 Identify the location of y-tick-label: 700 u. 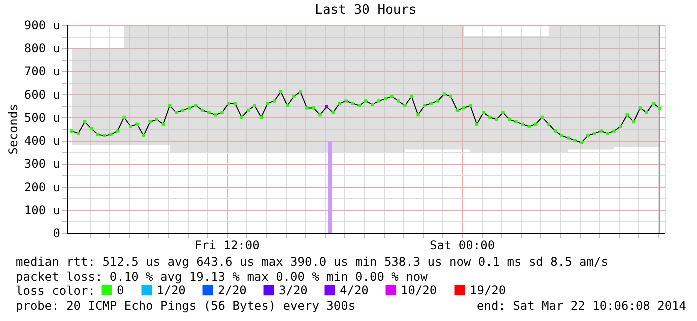
(42, 71).